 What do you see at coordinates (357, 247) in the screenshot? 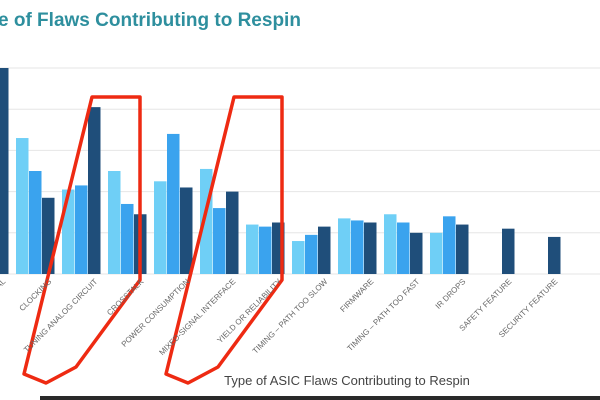
I see `bar-2-firmware` at bounding box center [357, 247].